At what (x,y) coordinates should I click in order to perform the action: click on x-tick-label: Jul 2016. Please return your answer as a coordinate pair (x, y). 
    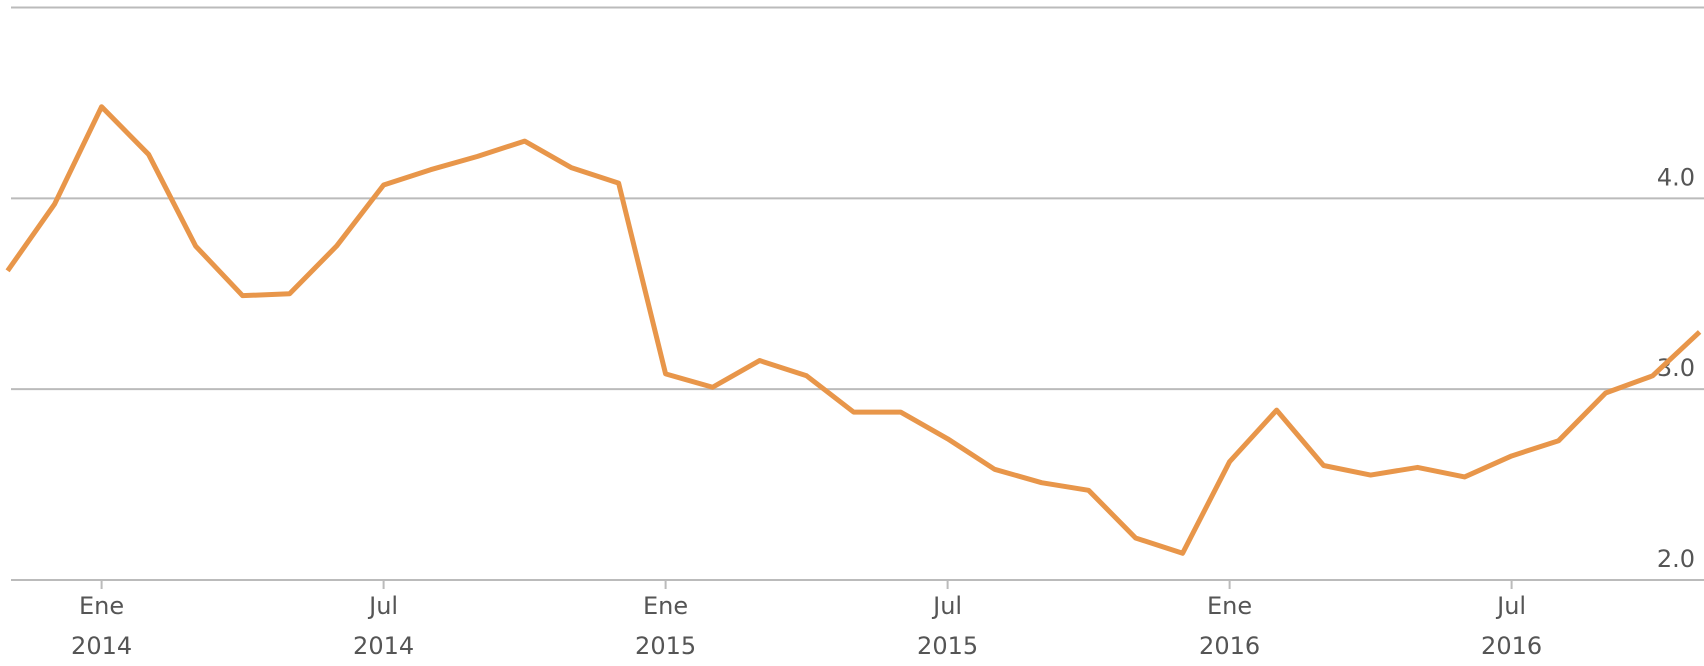
    Looking at the image, I should click on (1512, 626).